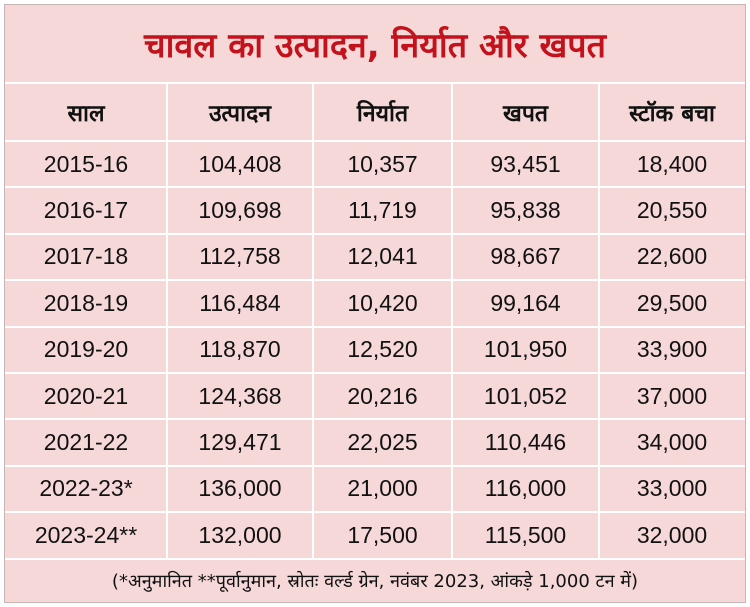 Image resolution: width=750 pixels, height=607 pixels. I want to click on column-header: स्टॉक बचा, so click(672, 114).